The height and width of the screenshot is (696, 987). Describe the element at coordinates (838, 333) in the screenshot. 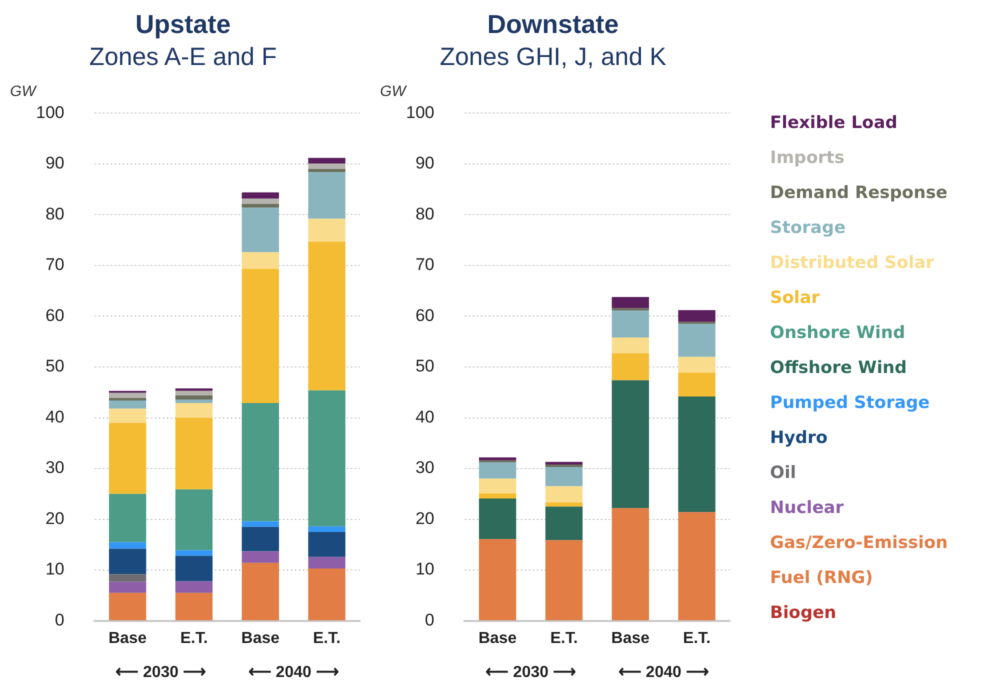

I see `legend-label: Onshore Wind` at that location.